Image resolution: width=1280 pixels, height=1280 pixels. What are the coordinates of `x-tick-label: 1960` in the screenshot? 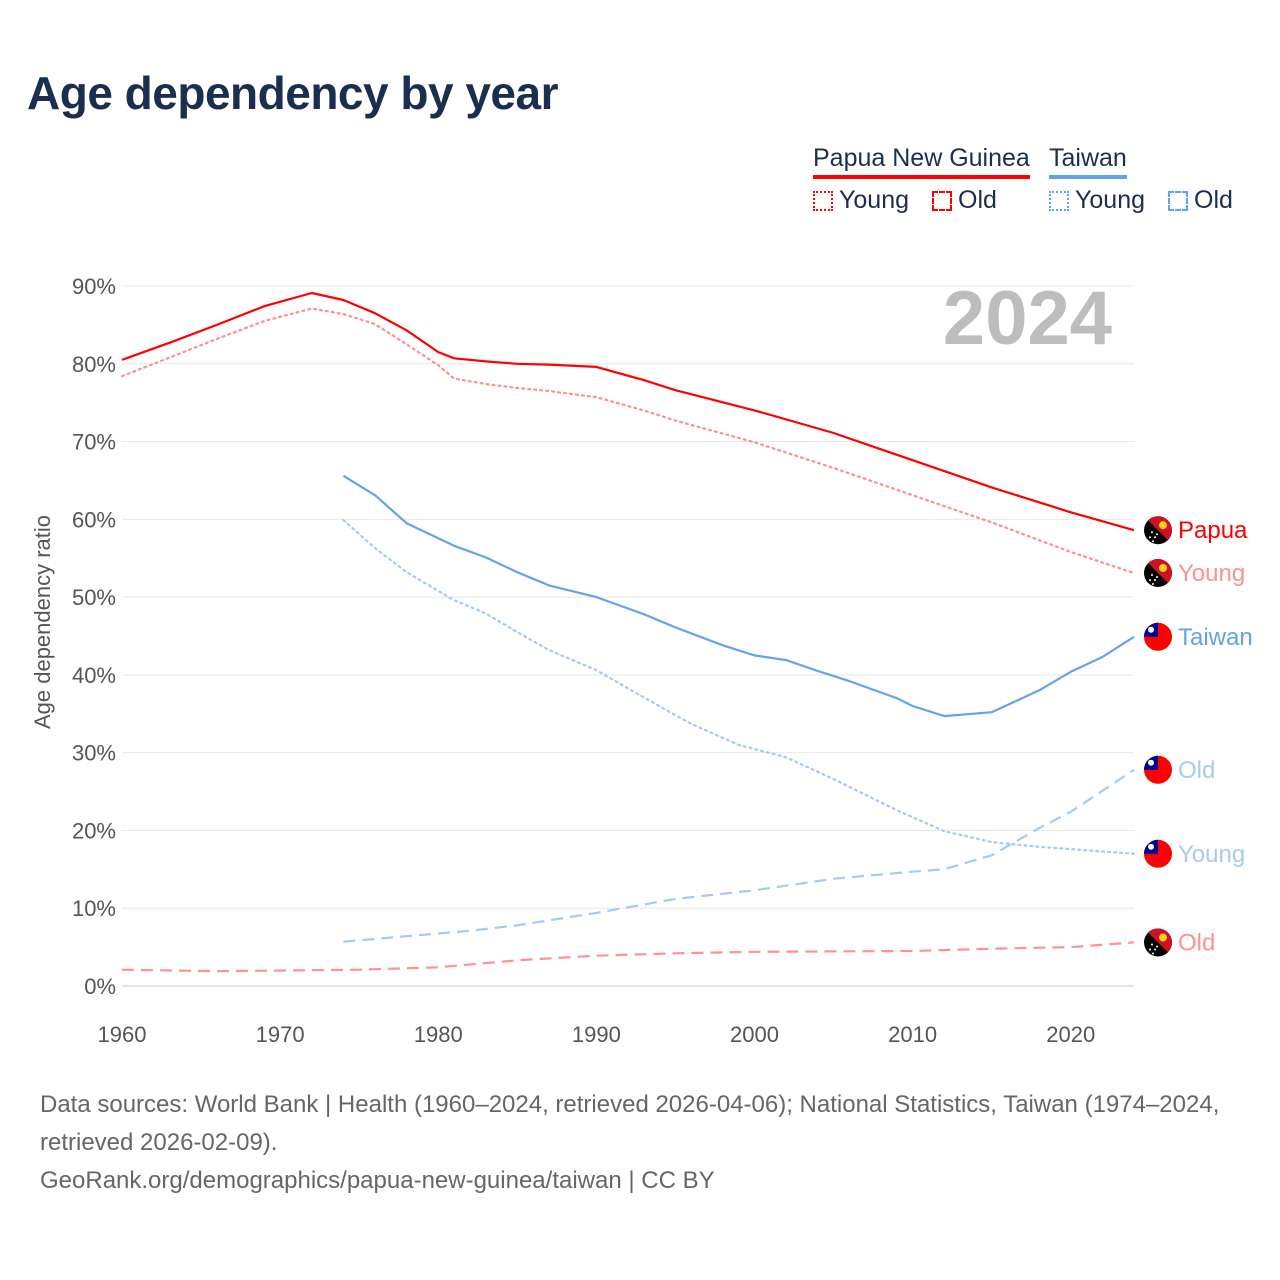 It's located at (122, 1034).